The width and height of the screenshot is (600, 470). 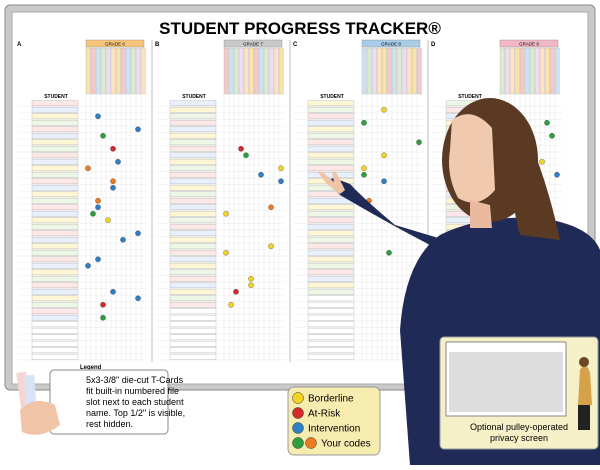 What do you see at coordinates (519, 427) in the screenshot?
I see `callout-text: Optional pulley-operated` at bounding box center [519, 427].